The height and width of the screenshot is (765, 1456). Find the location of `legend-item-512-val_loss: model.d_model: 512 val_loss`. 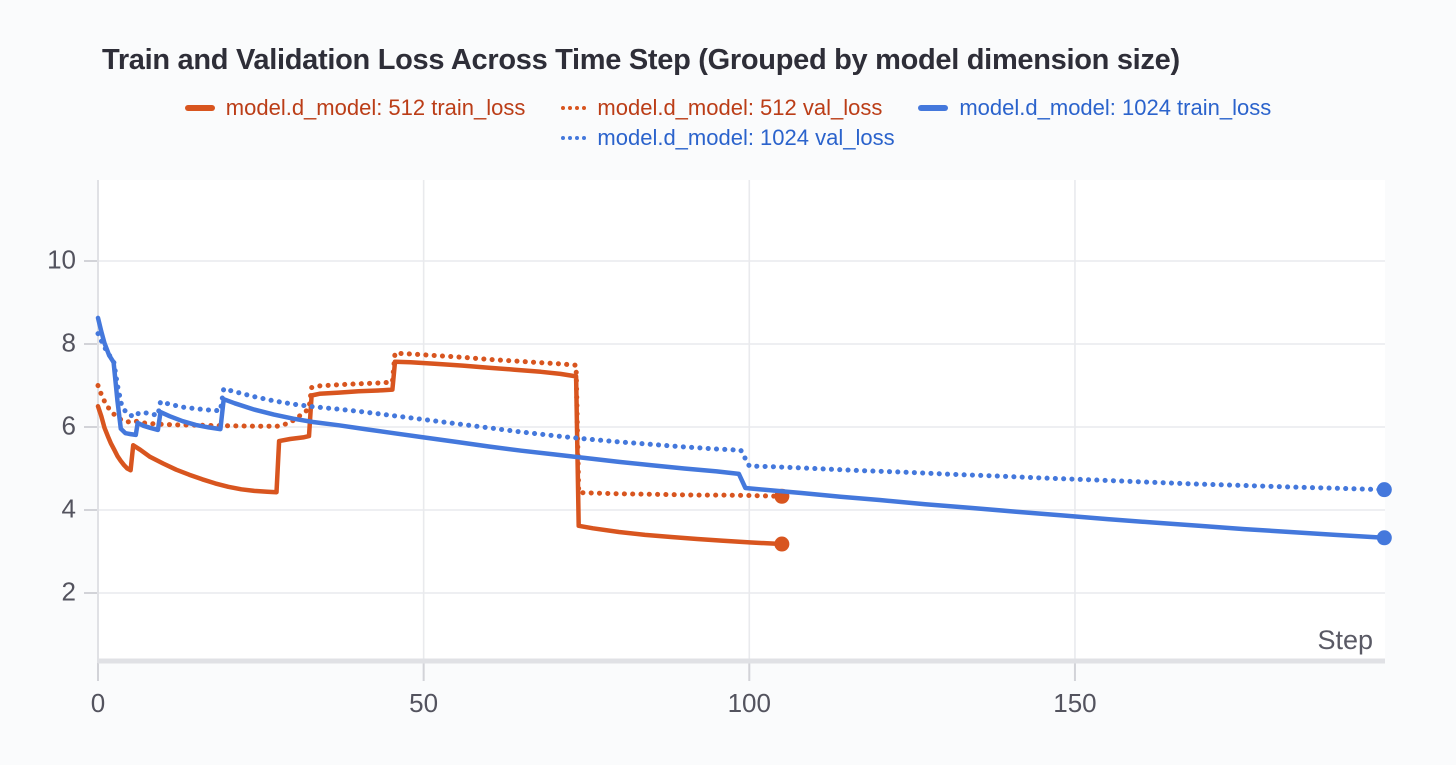

legend-item-512-val_loss: model.d_model: 512 val_loss is located at coordinates (721, 108).